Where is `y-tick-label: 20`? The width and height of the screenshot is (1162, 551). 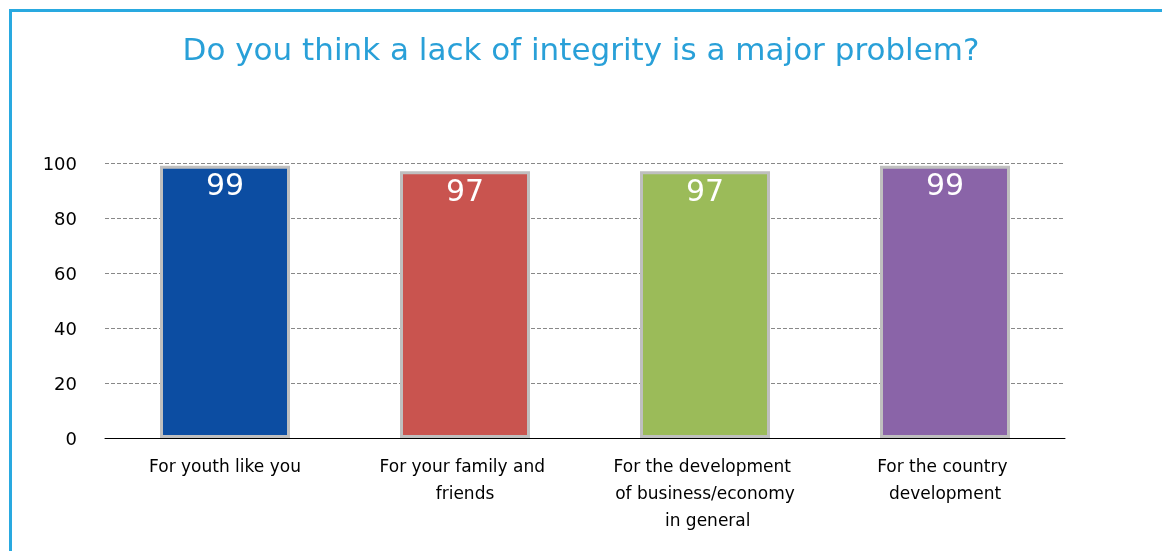
y-tick-label: 20 is located at coordinates (65, 383).